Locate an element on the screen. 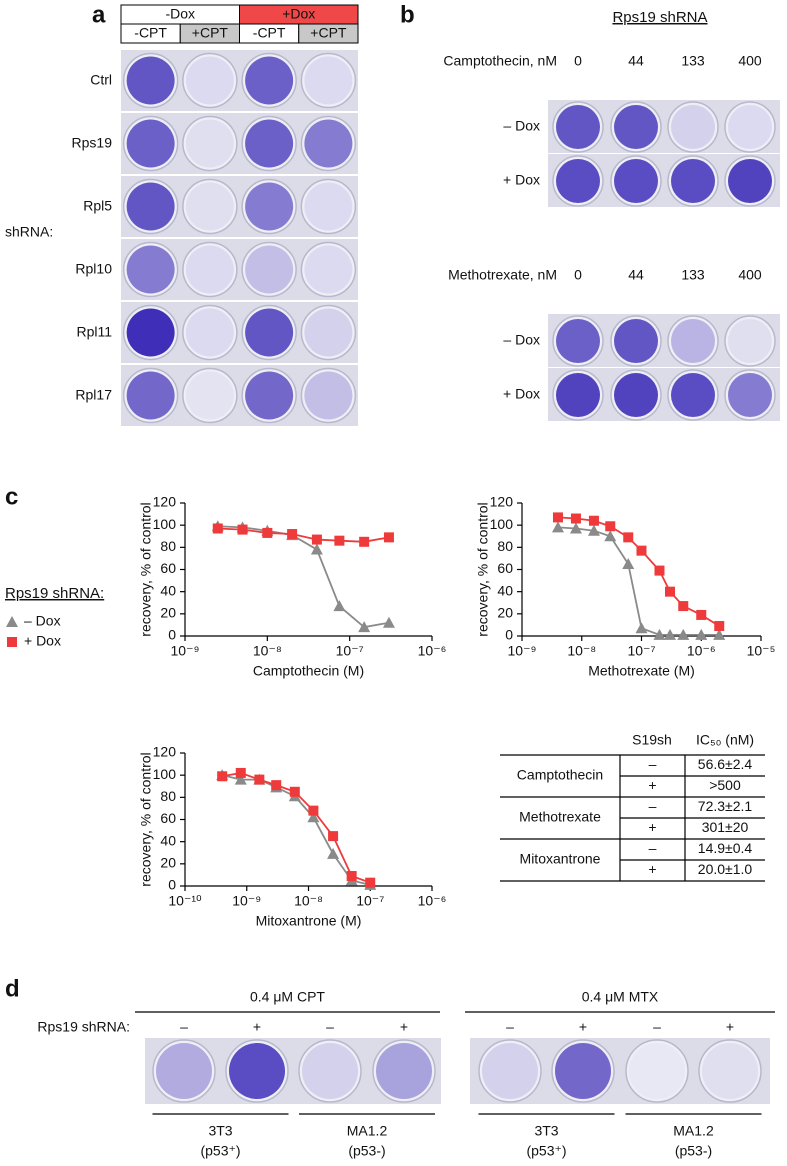  panel-label: a is located at coordinates (99, 14).